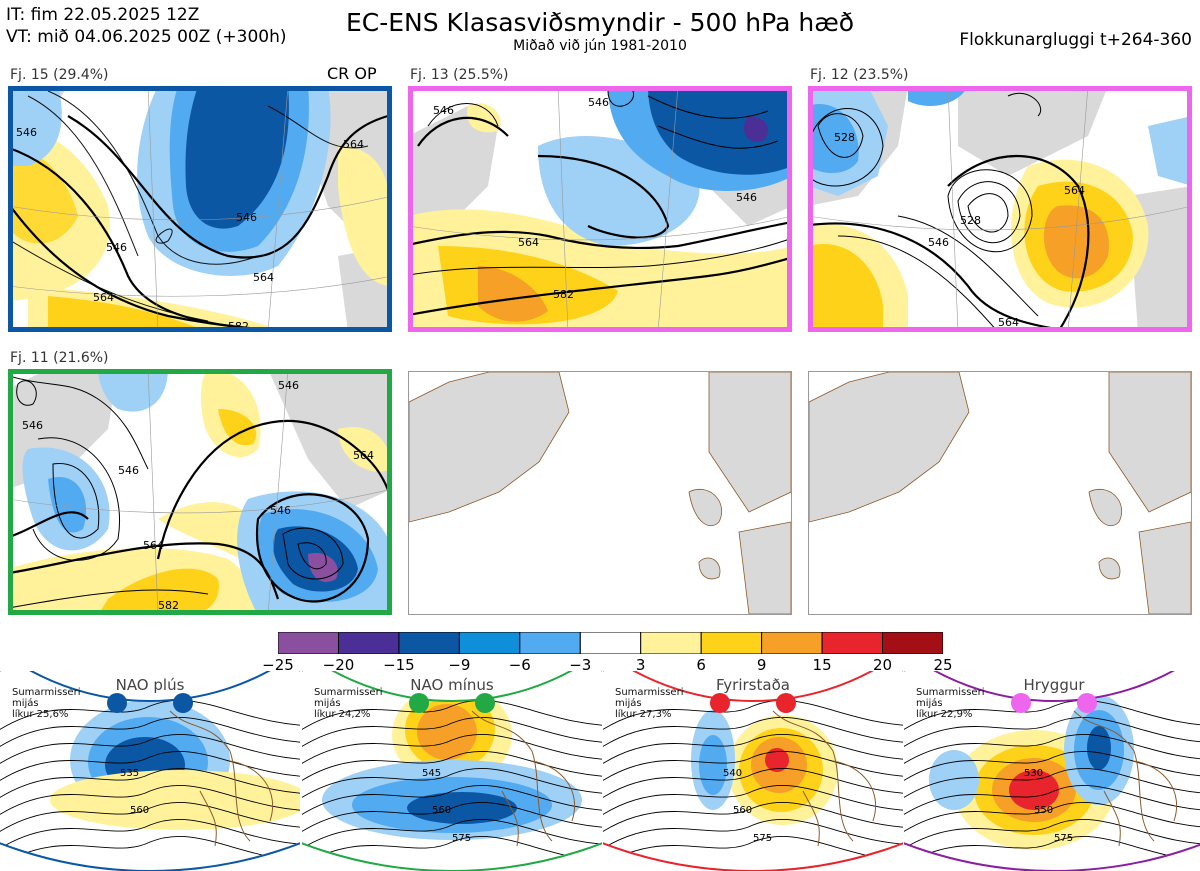 The height and width of the screenshot is (871, 1200). What do you see at coordinates (352, 73) in the screenshot?
I see `panel-1-tag: CR OP` at bounding box center [352, 73].